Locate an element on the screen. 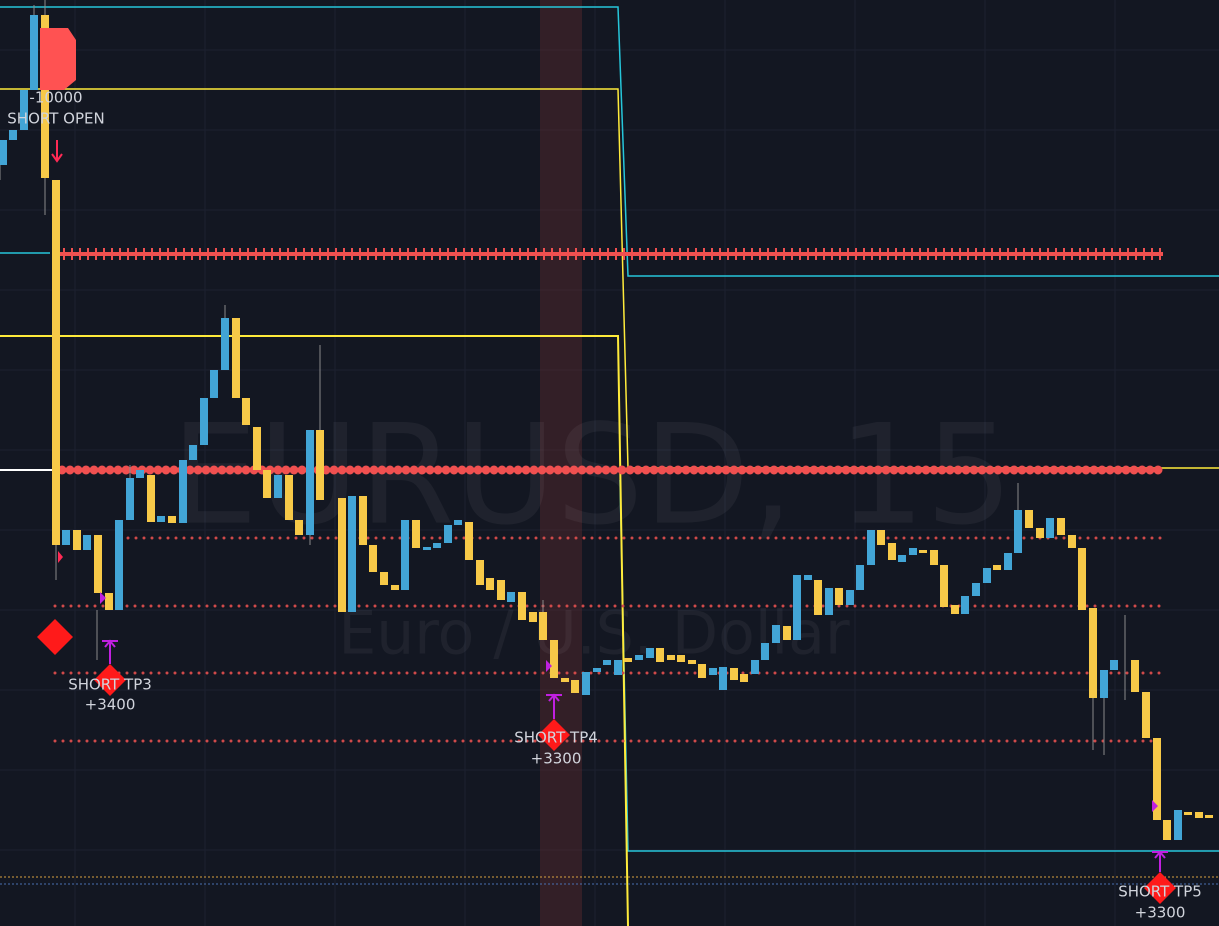 The height and width of the screenshot is (926, 1219). signal-diamond is located at coordinates (55, 637).